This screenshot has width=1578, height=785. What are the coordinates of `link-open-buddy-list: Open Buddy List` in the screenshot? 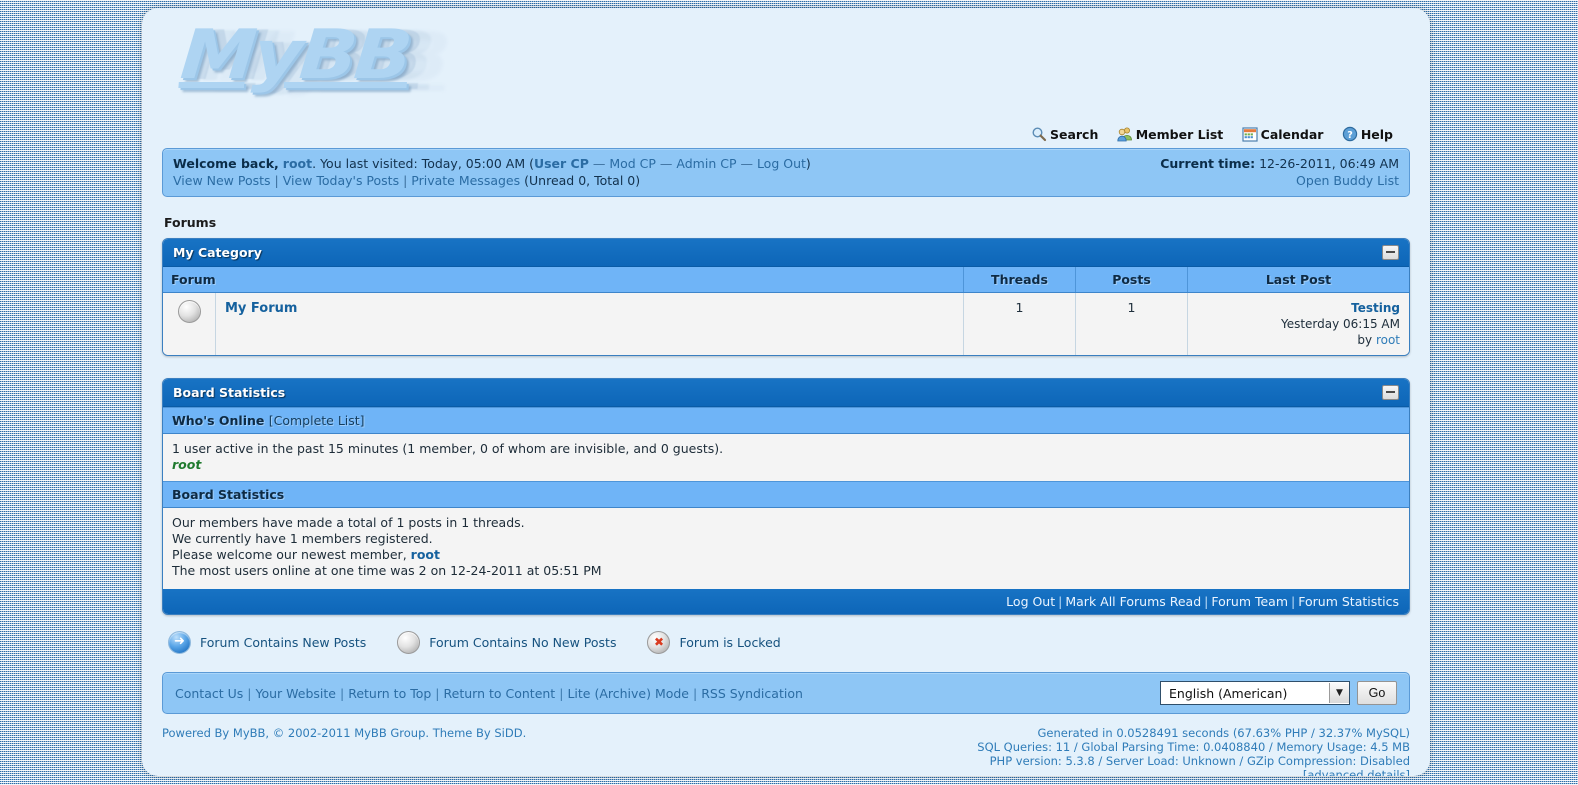 It's located at (1347, 180).